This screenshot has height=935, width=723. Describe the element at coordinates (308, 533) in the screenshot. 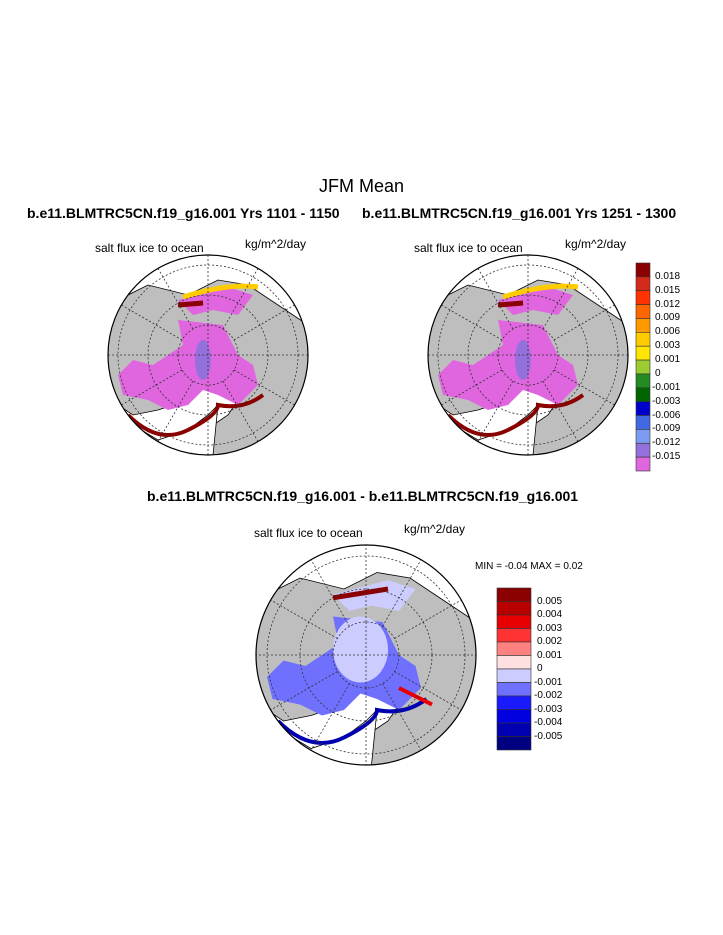

I see `diff-variable-label: salt flux ice to ocean` at that location.